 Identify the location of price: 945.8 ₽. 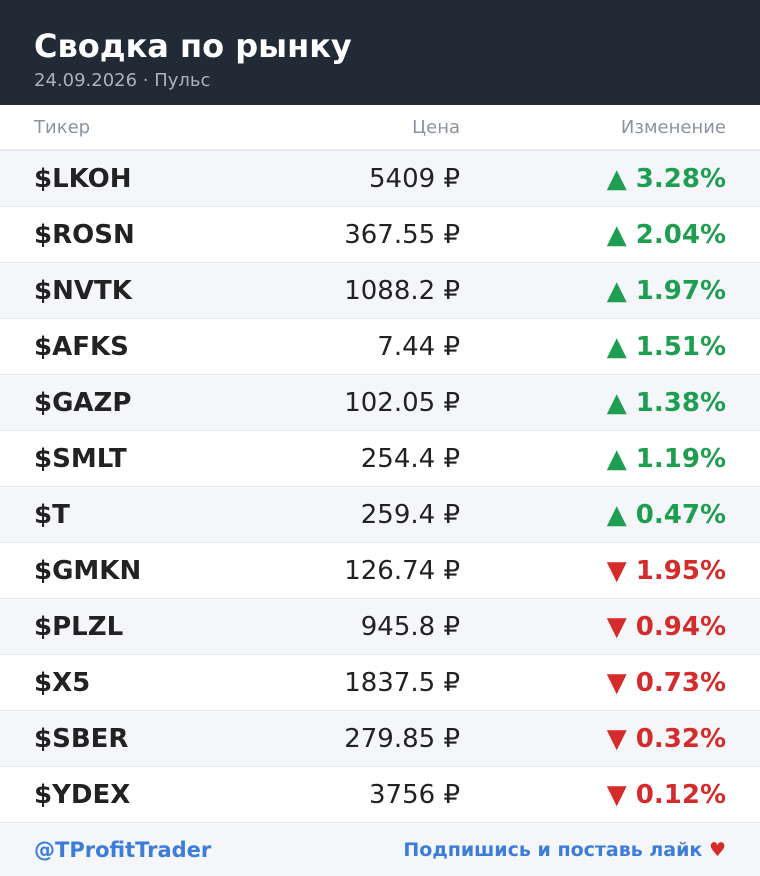
(410, 626).